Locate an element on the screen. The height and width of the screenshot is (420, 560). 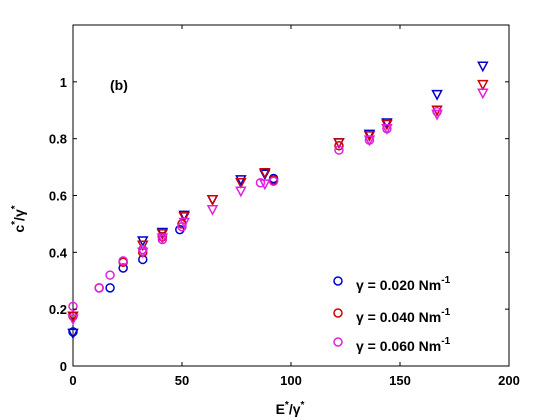
y-tick-label-2: 0.4 is located at coordinates (58, 252).